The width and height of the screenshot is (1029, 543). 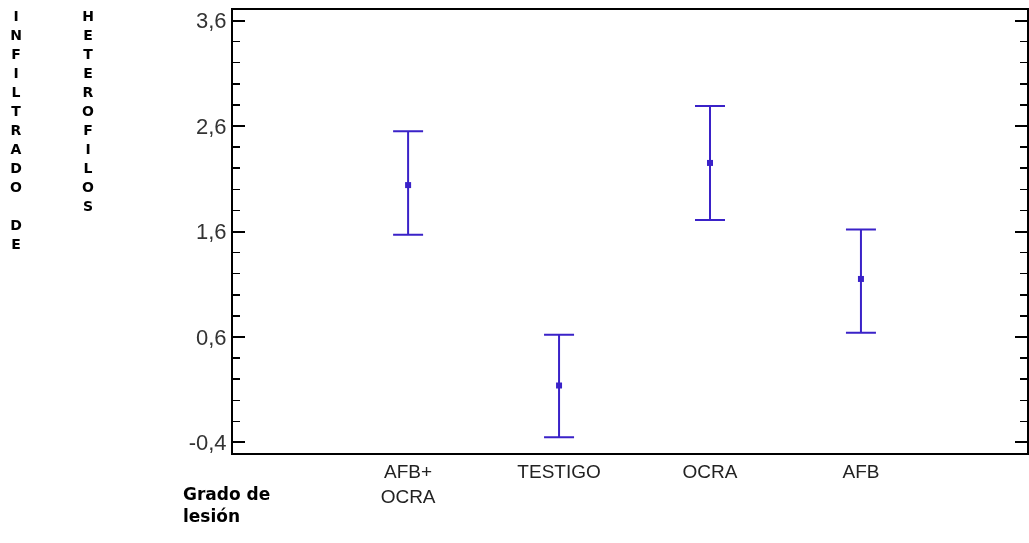 What do you see at coordinates (408, 483) in the screenshot?
I see `x-tick-label: AFB+ OCRA` at bounding box center [408, 483].